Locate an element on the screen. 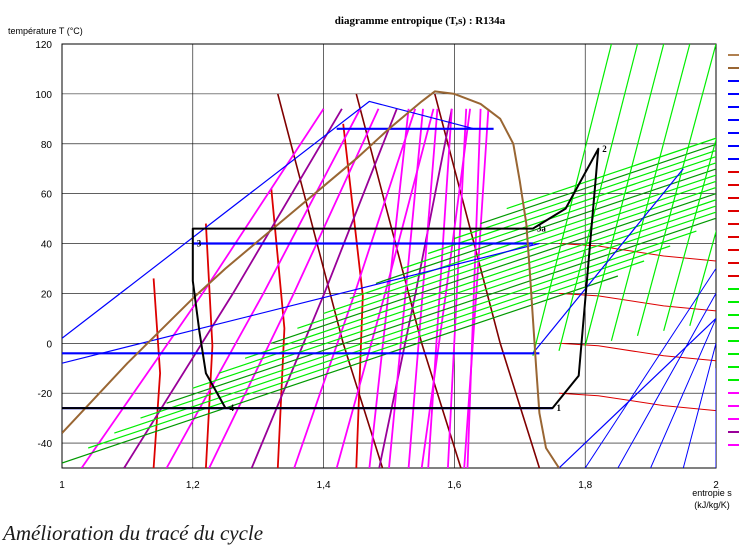 This screenshot has height=553, width=741. x-tick-label: 1,8 is located at coordinates (585, 485).